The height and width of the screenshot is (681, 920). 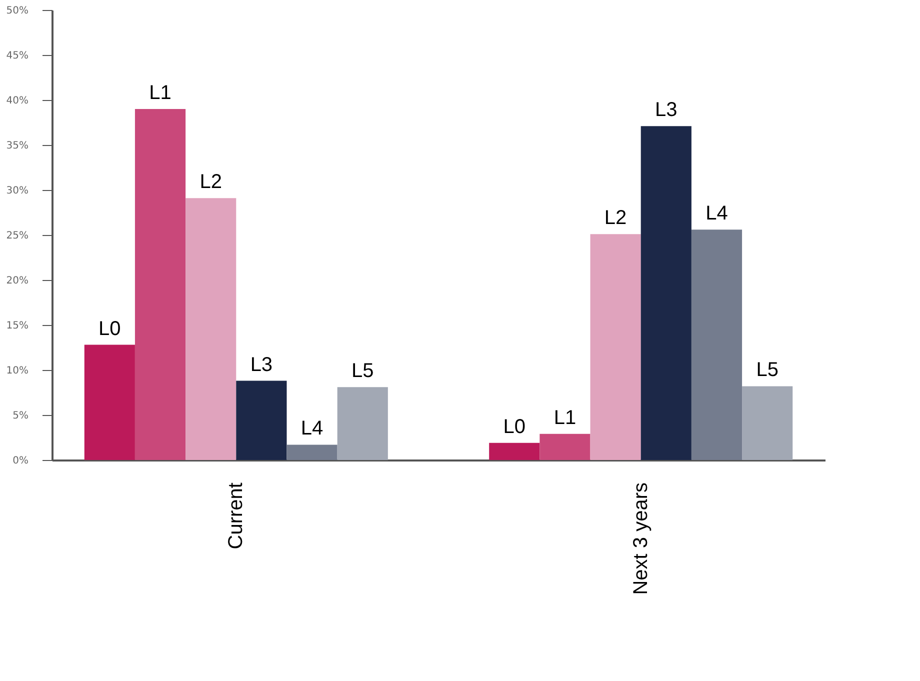 I want to click on y-tick-label: 5%, so click(x=20, y=416).